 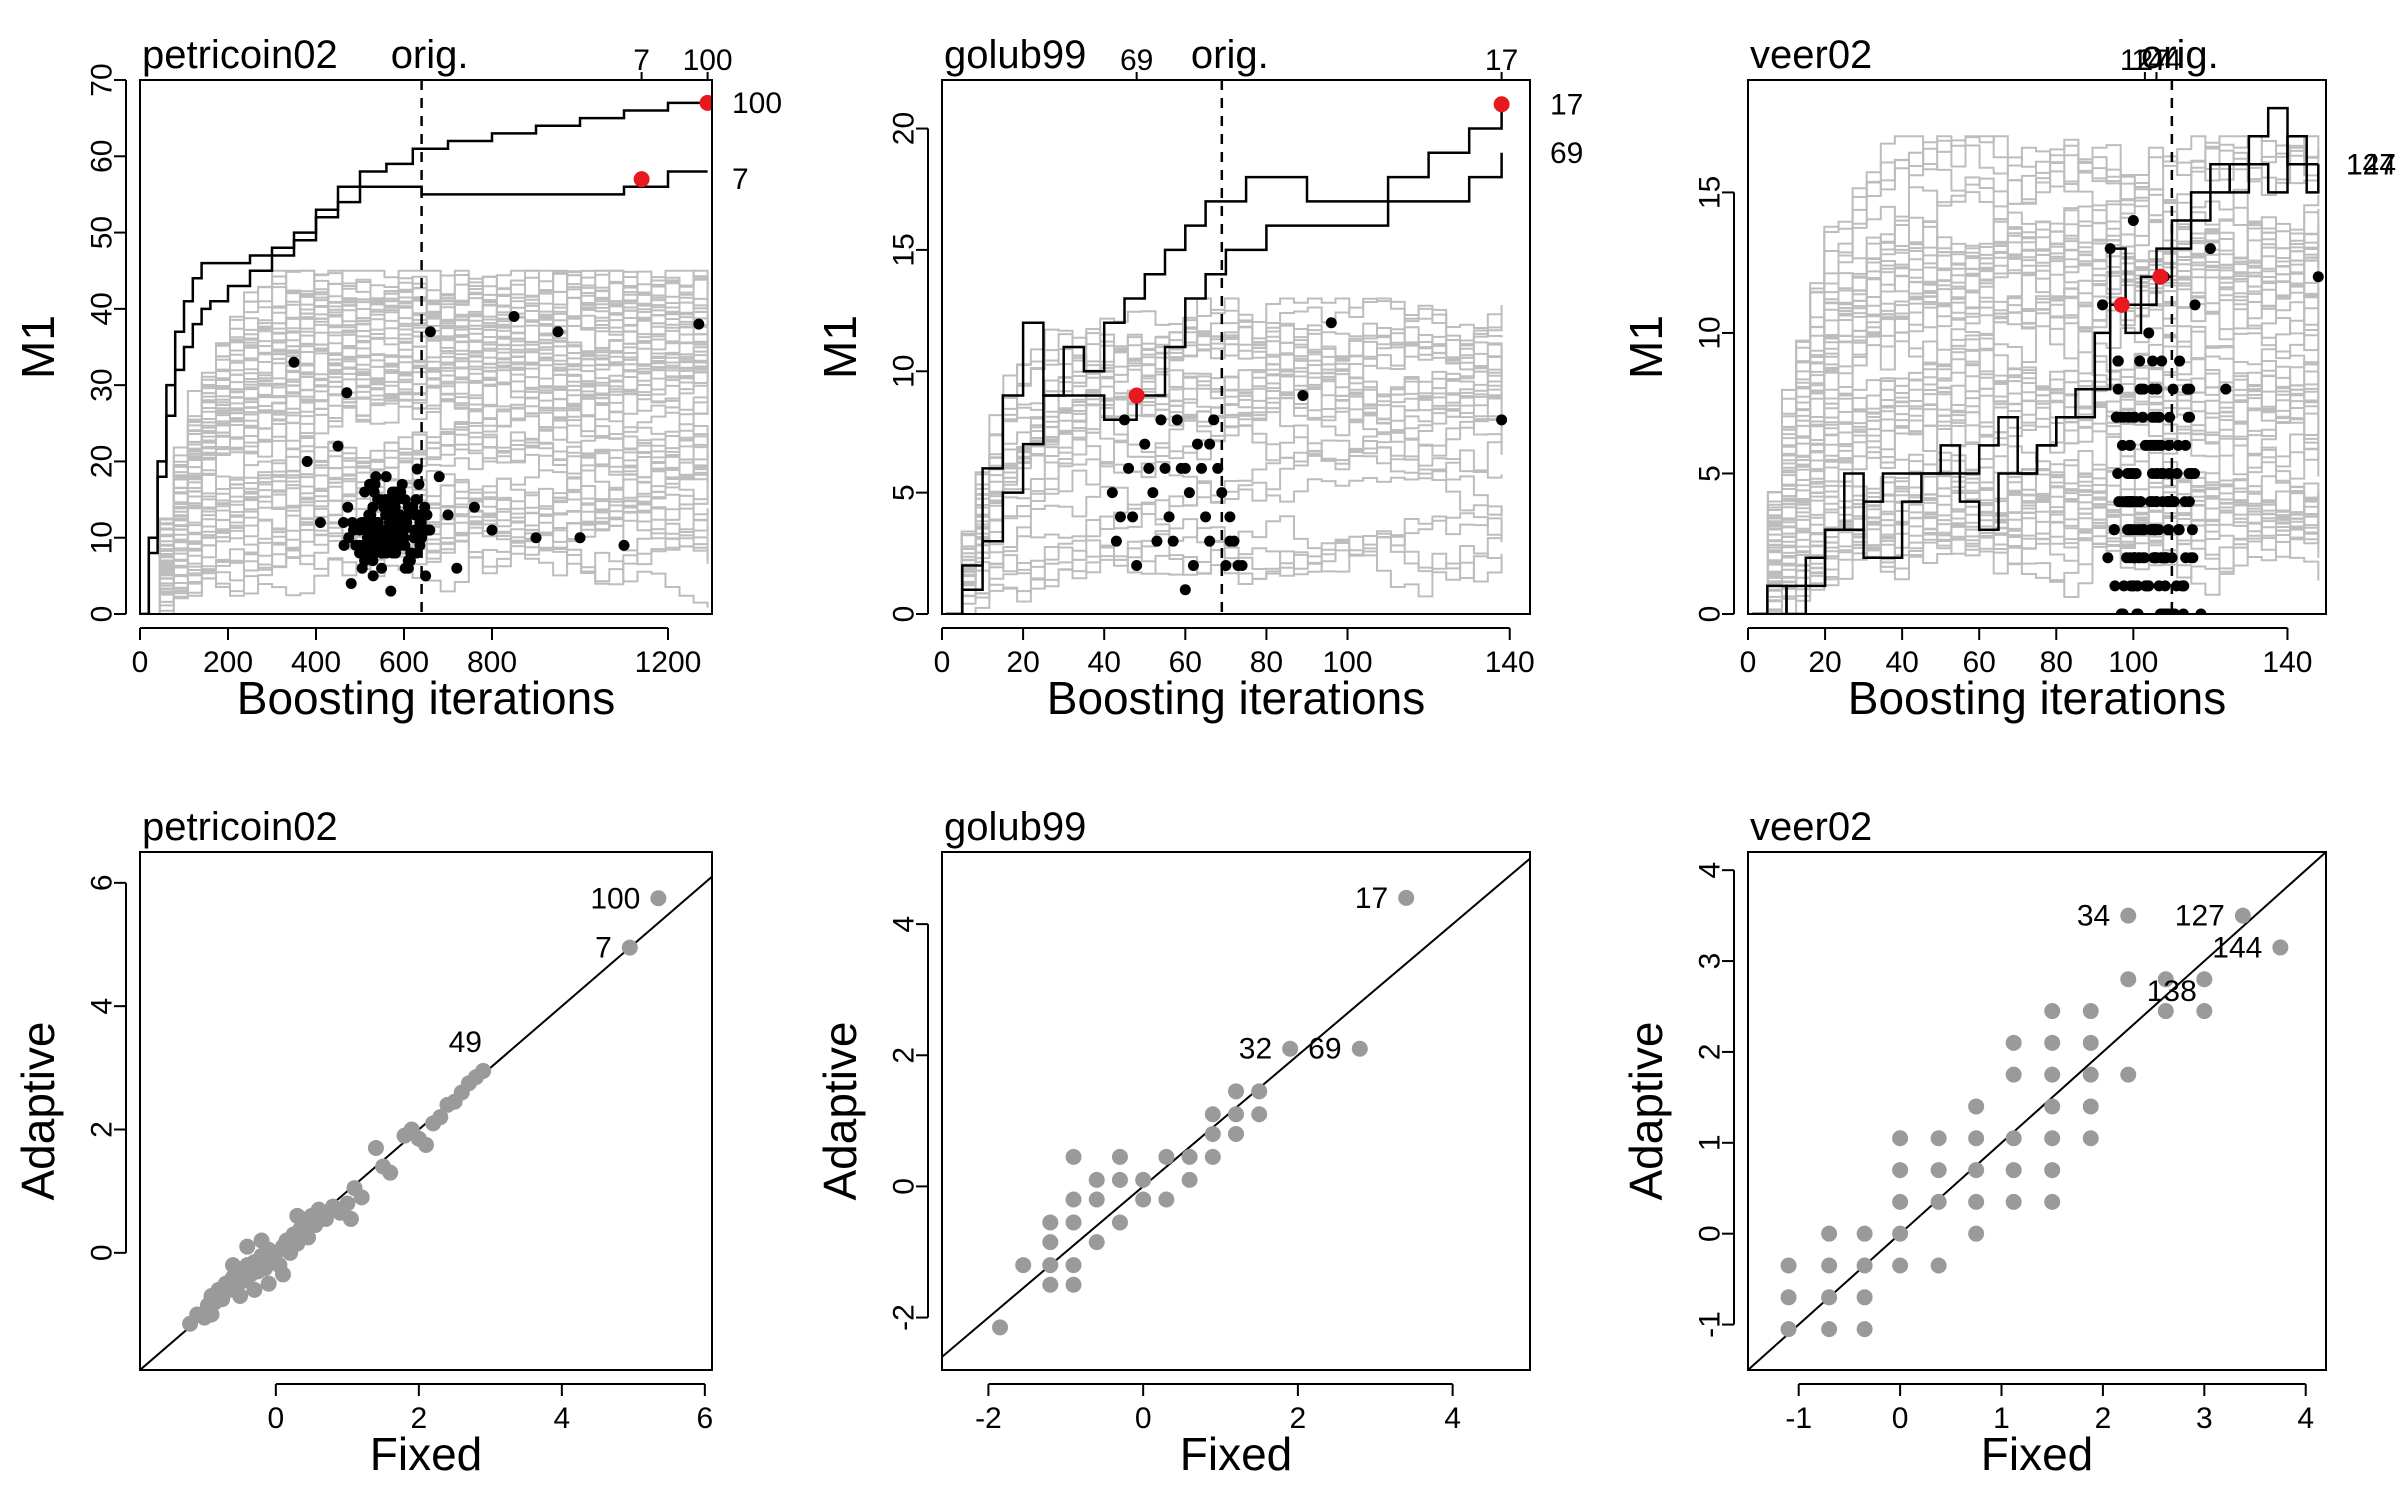 What do you see at coordinates (38, 1110) in the screenshot?
I see `y-axis-label: Adaptive` at bounding box center [38, 1110].